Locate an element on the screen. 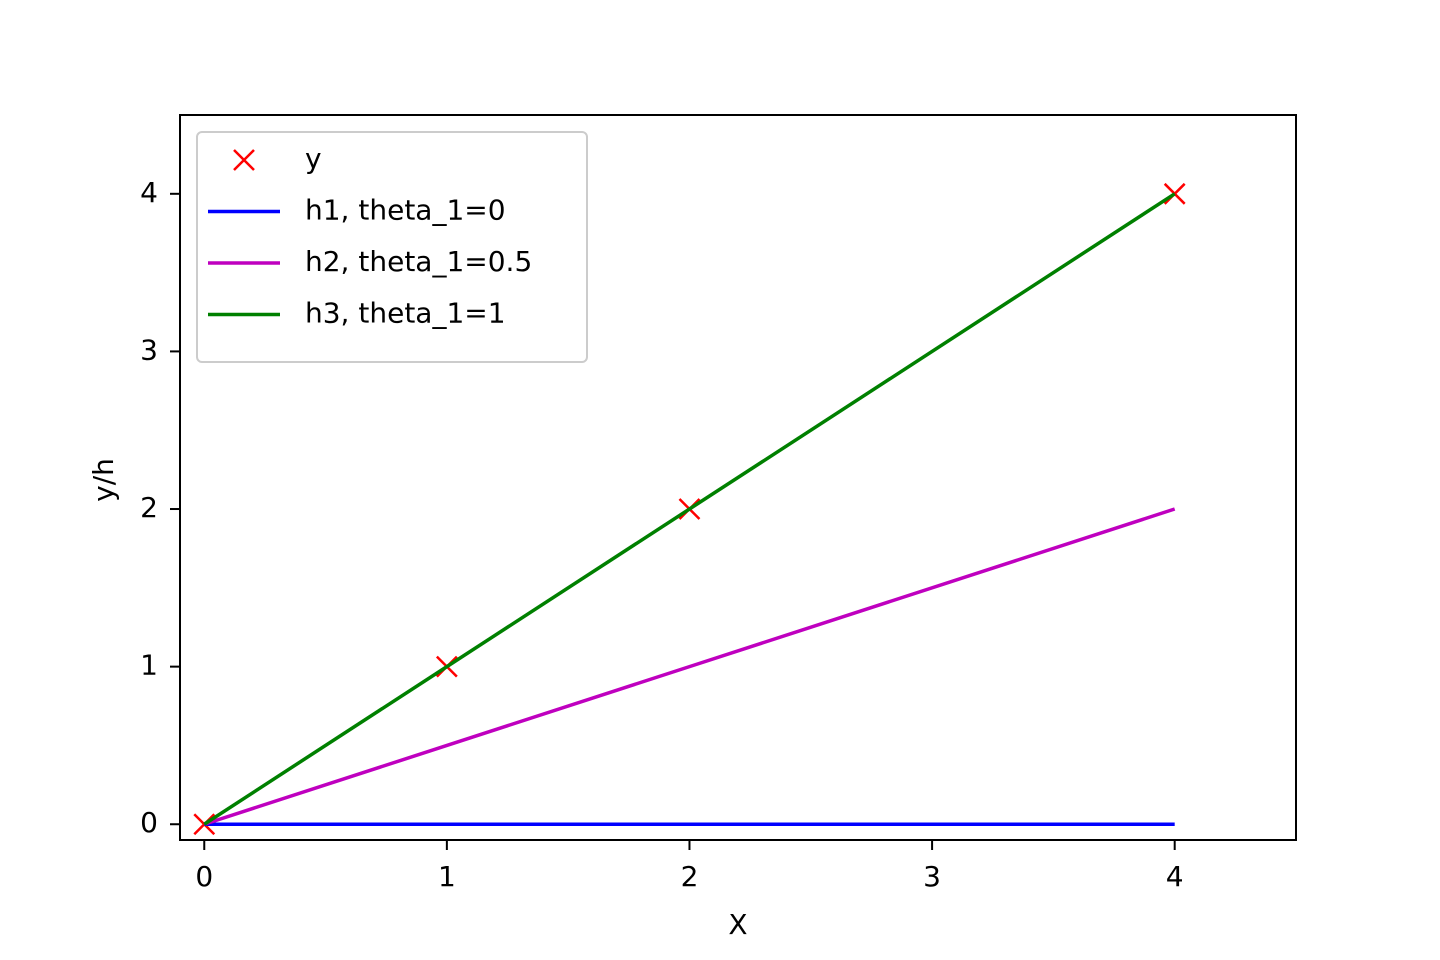  legend-label: y is located at coordinates (313, 158).